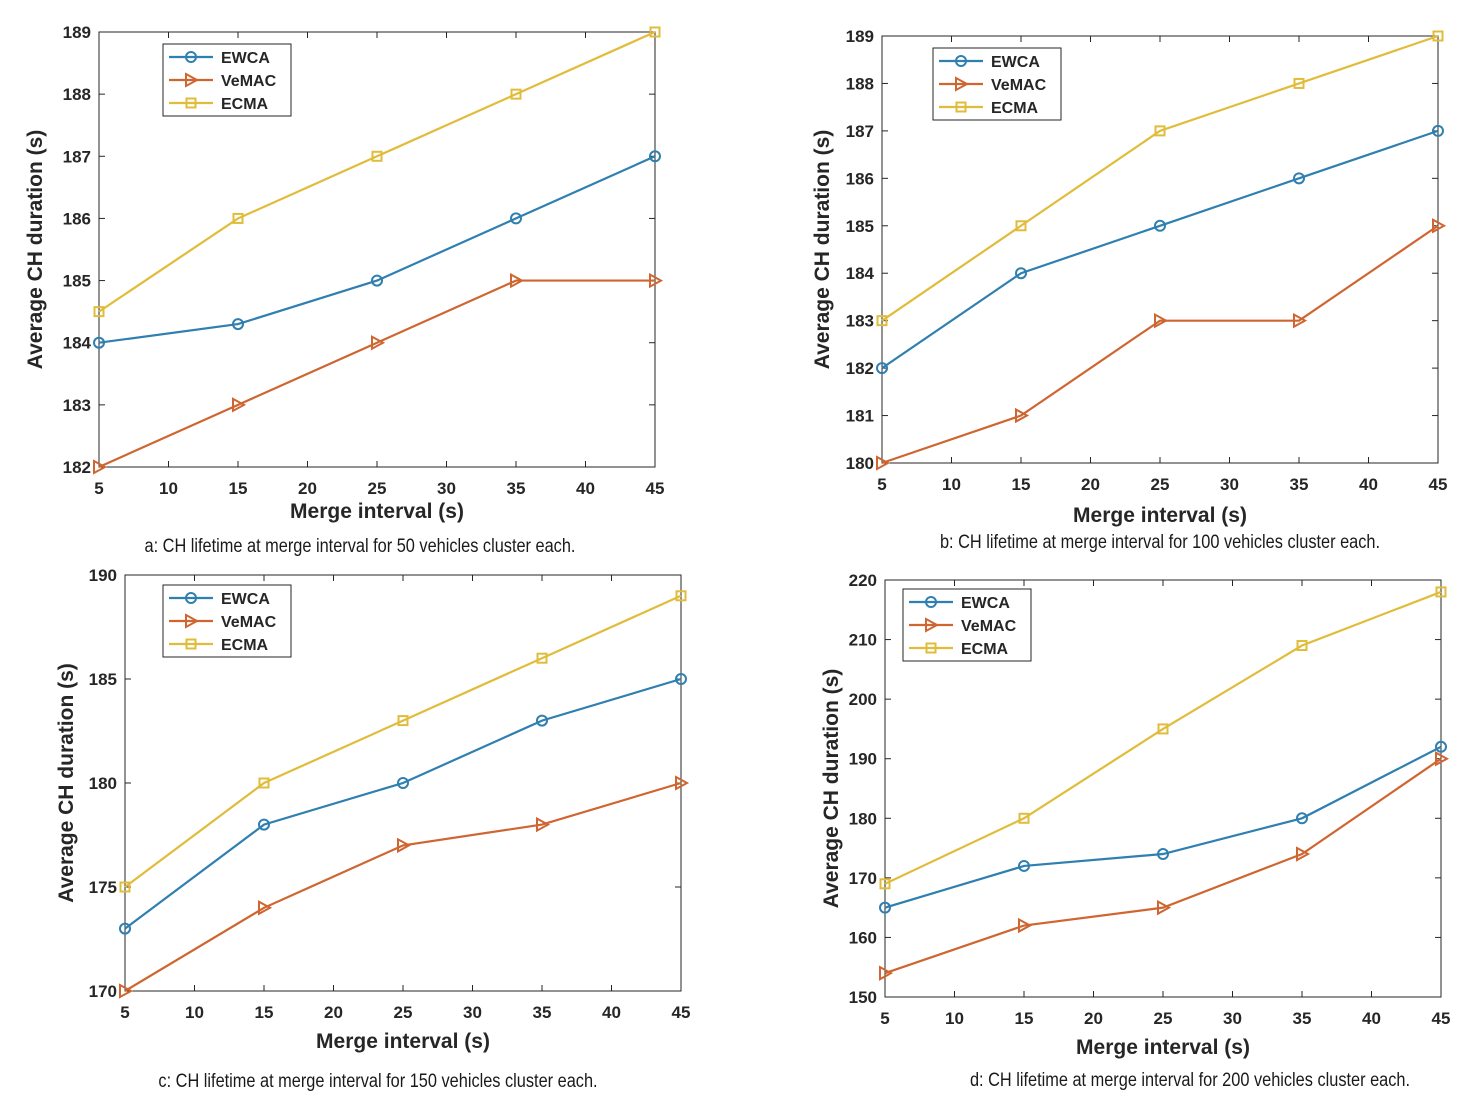 The image size is (1461, 1114). I want to click on chart-b-y-tick-label: 181, so click(860, 416).